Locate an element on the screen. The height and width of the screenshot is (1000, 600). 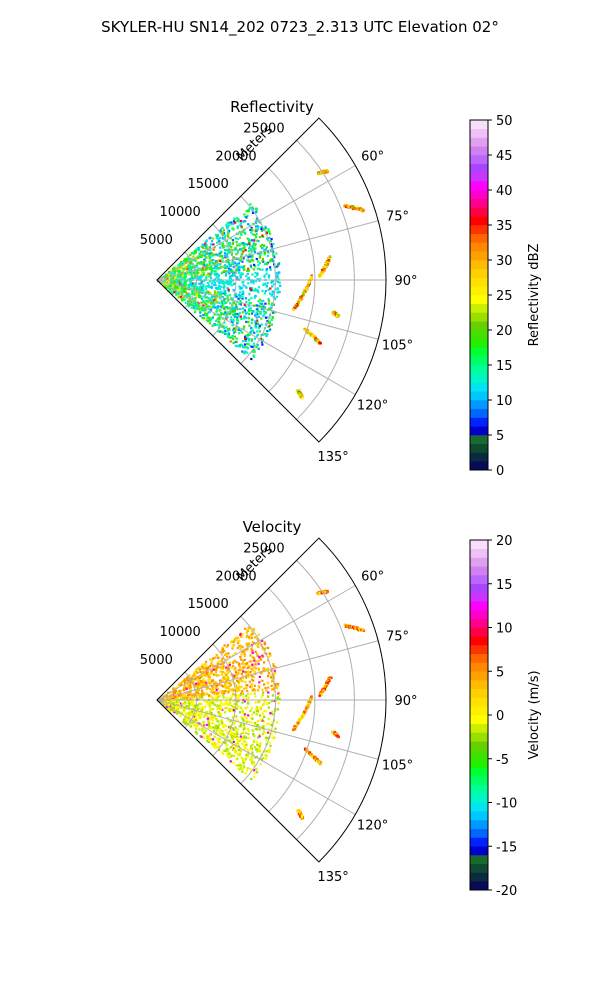
theta-tick-label: 120° is located at coordinates (372, 406).